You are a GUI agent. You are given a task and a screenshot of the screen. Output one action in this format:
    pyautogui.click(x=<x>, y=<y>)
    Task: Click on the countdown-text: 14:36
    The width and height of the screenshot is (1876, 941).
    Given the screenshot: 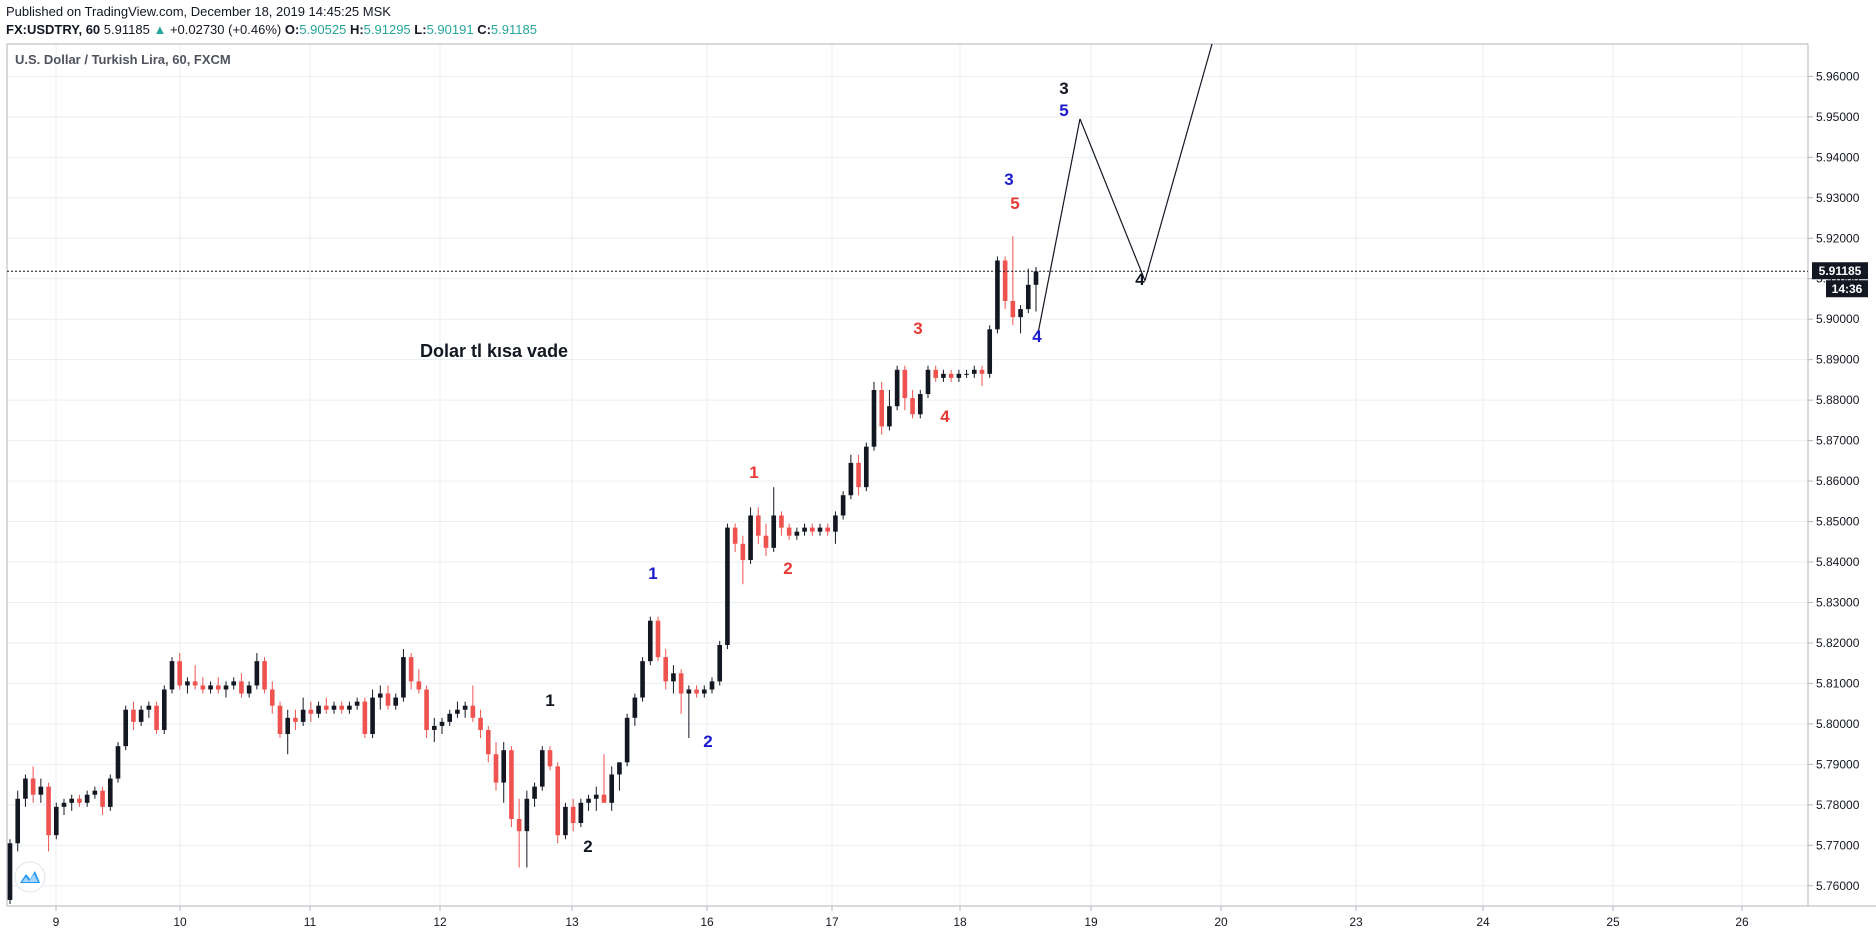 What is the action you would take?
    pyautogui.click(x=1847, y=289)
    